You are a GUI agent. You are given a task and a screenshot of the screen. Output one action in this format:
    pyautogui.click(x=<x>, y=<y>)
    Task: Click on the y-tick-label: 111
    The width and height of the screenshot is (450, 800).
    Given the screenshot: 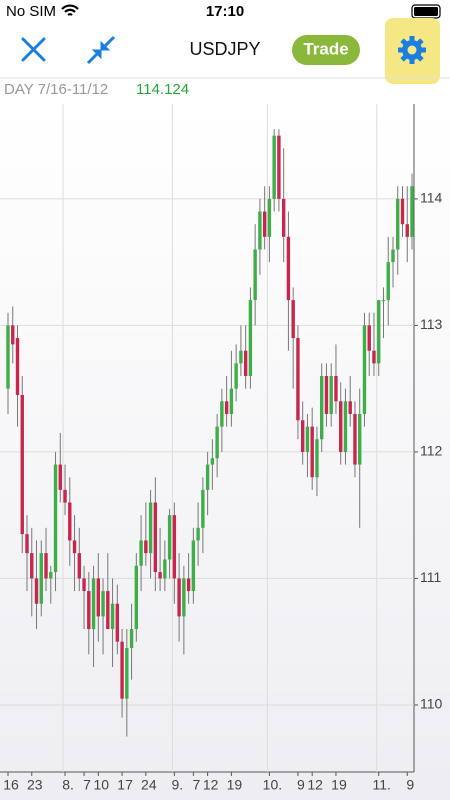 What is the action you would take?
    pyautogui.click(x=430, y=577)
    